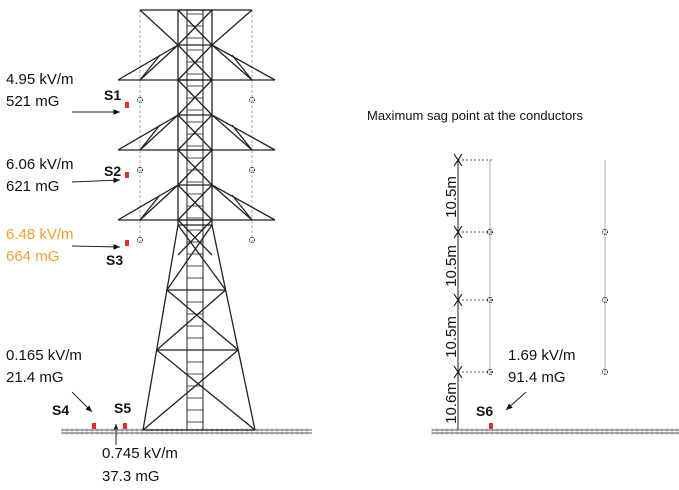  I want to click on b-field: 521 mG, so click(32, 101).